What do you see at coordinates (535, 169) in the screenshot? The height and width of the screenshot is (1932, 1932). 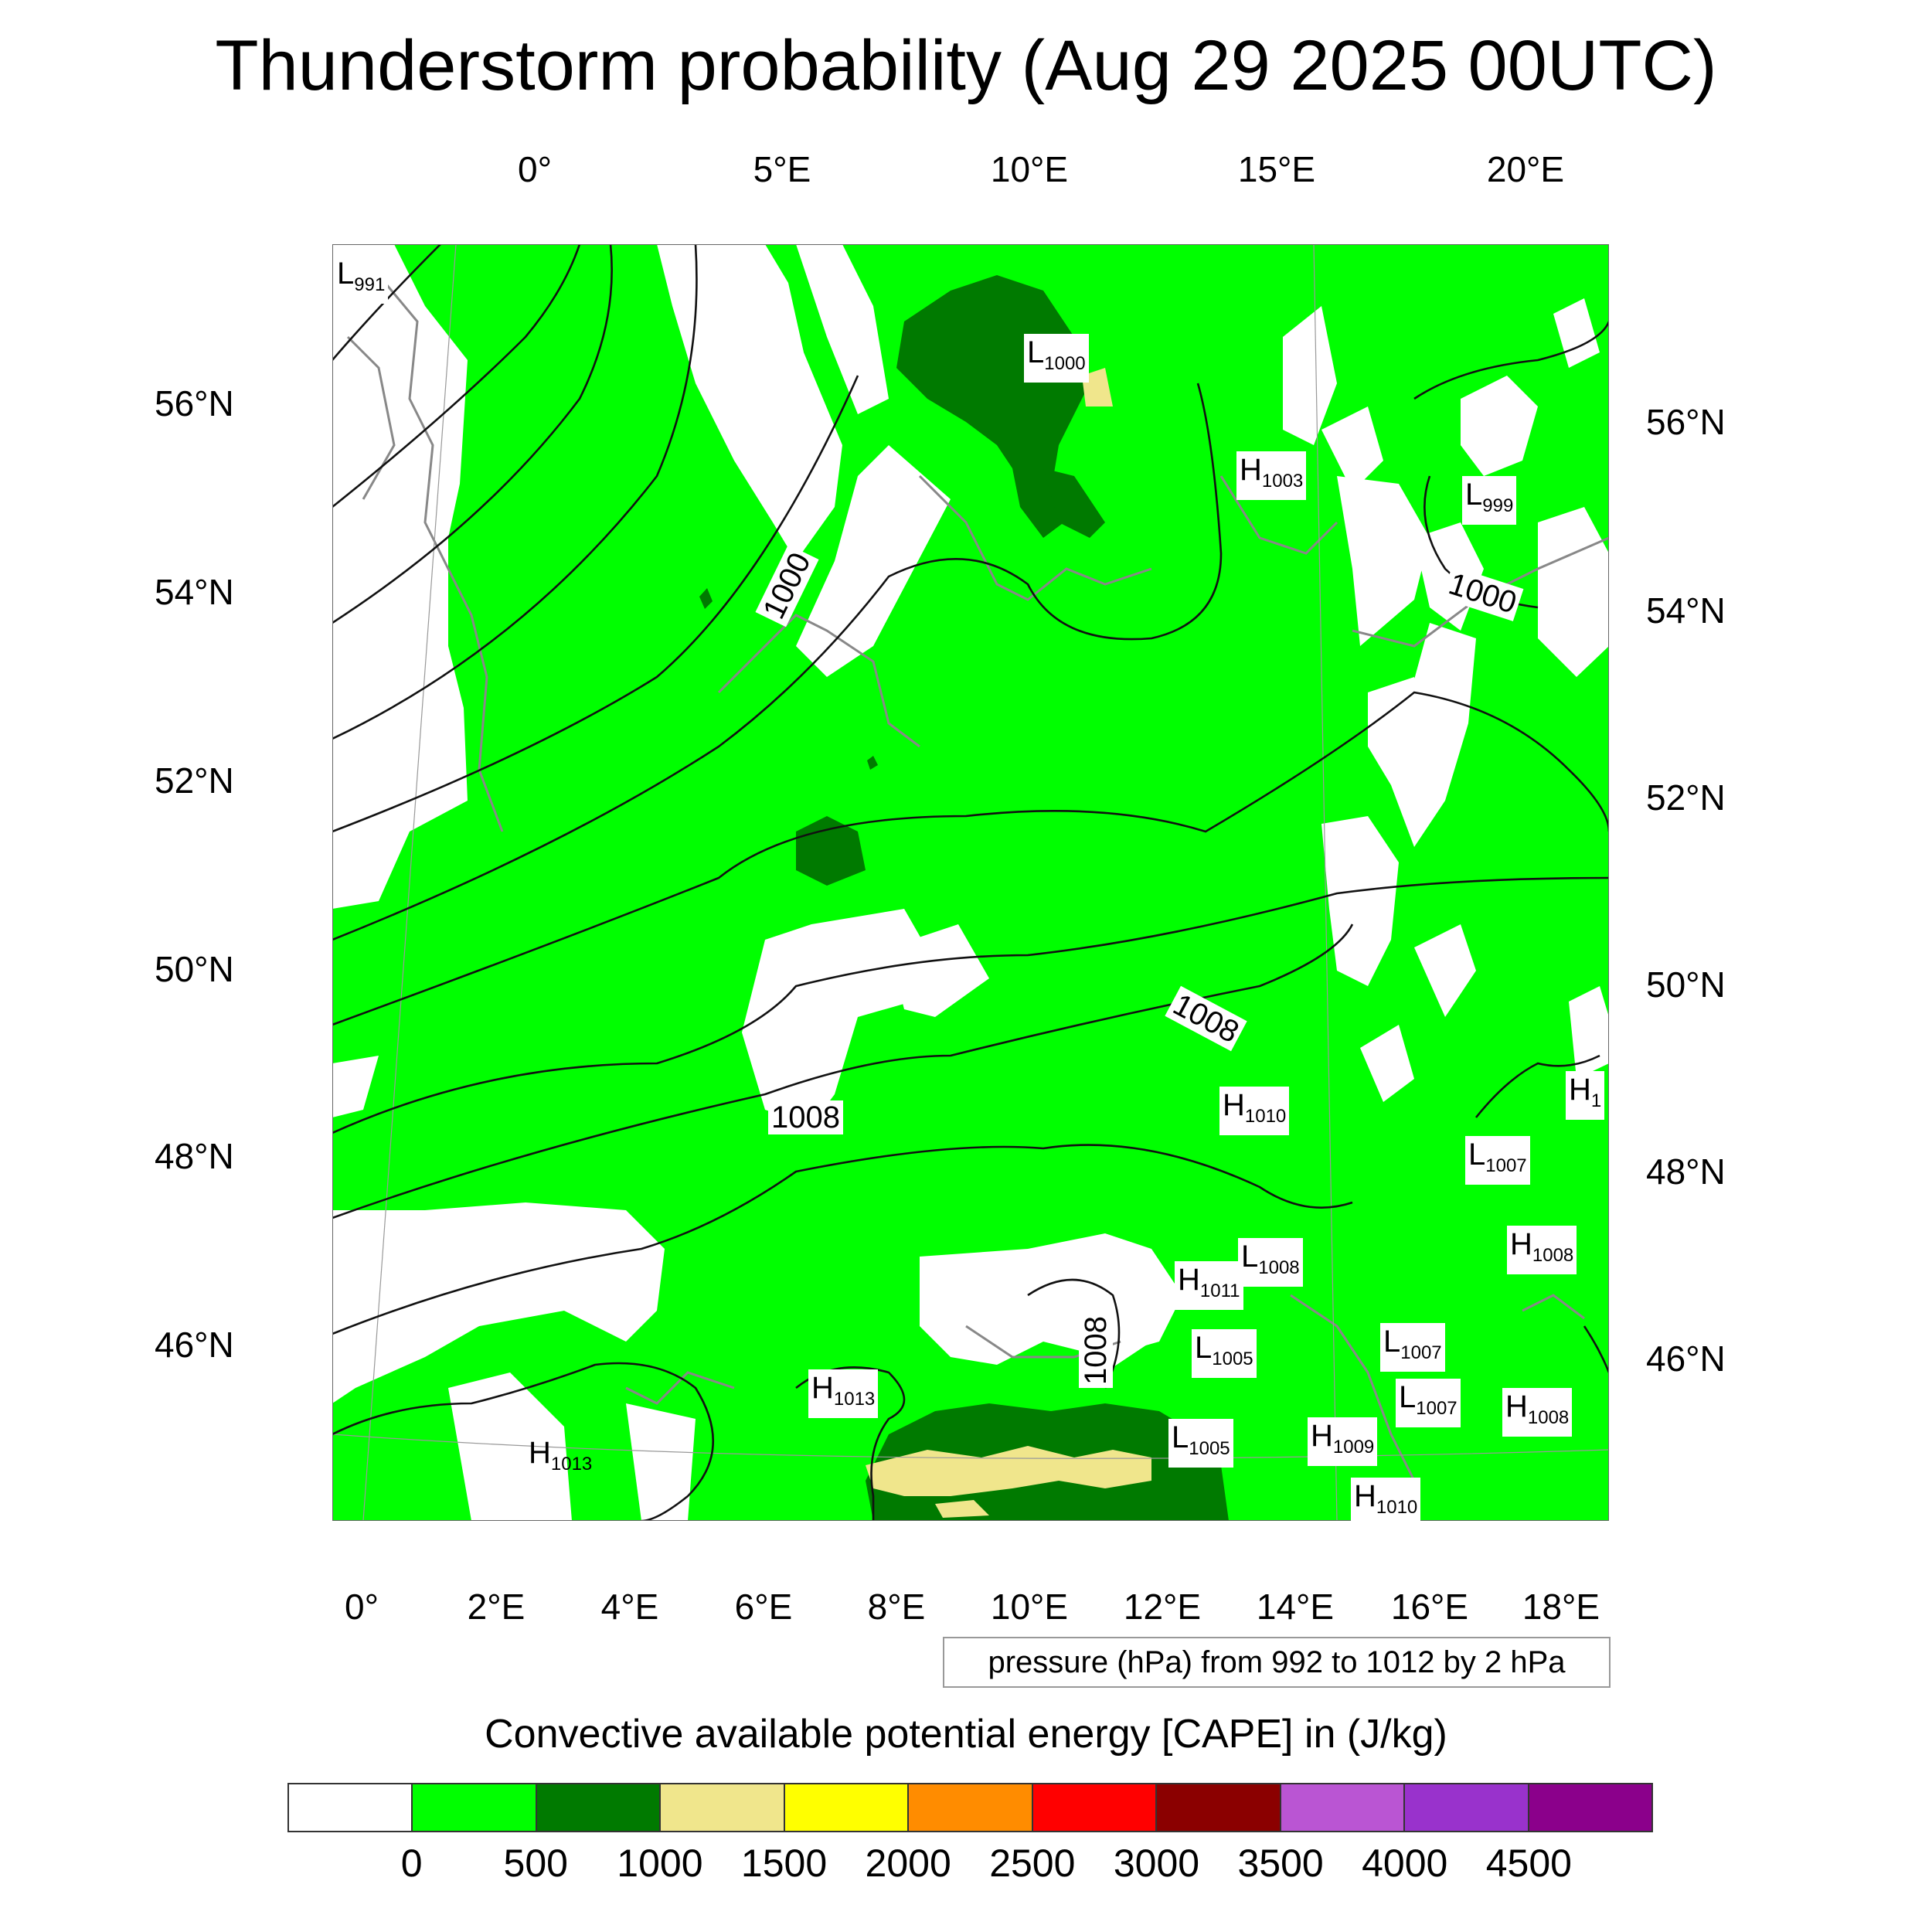 I see `top-lon-label: 0°` at bounding box center [535, 169].